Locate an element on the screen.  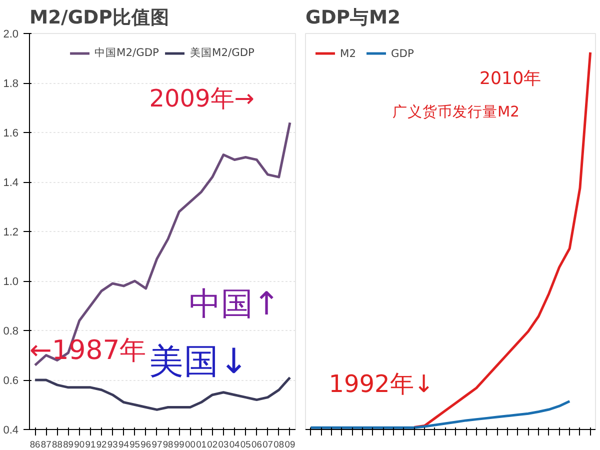
x-tick-label: 91 is located at coordinates (90, 445).